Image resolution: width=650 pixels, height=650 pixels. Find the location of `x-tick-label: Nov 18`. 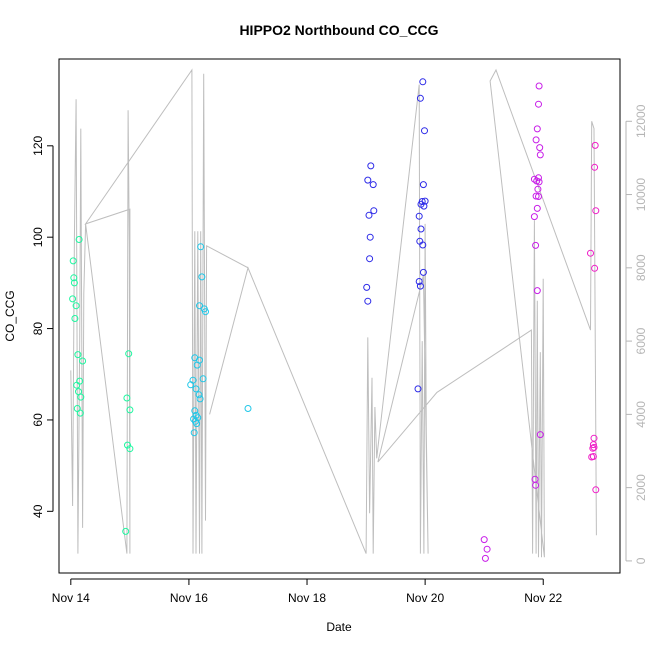

x-tick-label: Nov 18 is located at coordinates (307, 598).